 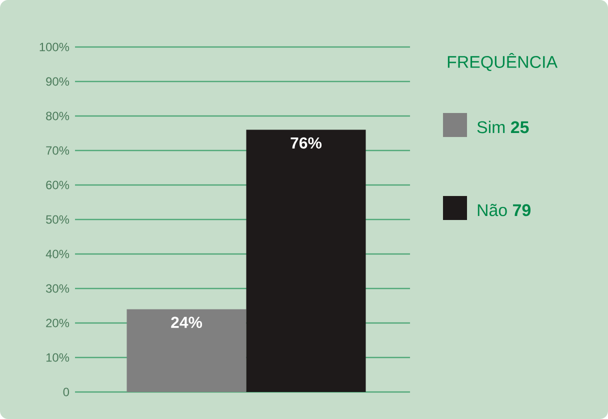 I want to click on y-tick-label: 80%, so click(x=58, y=116).